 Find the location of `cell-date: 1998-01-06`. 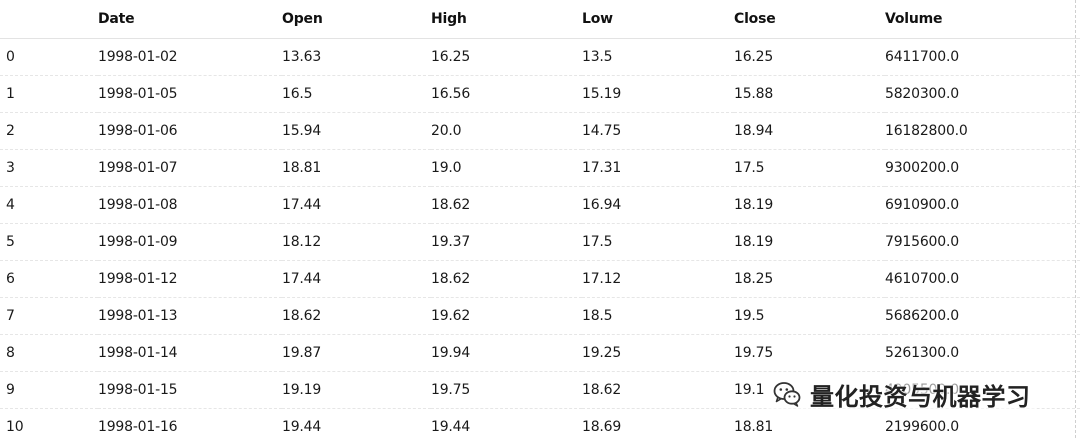

cell-date: 1998-01-06 is located at coordinates (190, 131).